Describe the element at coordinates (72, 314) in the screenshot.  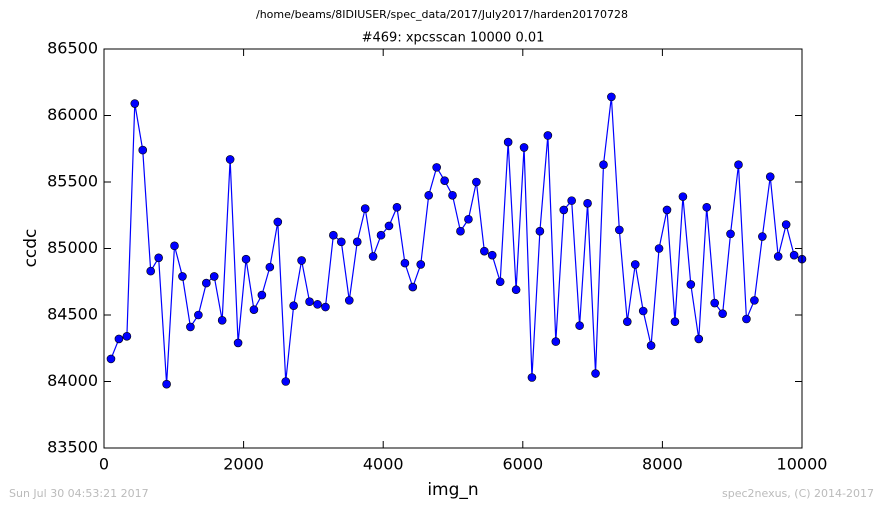
I see `y-tick-label: 84500` at that location.